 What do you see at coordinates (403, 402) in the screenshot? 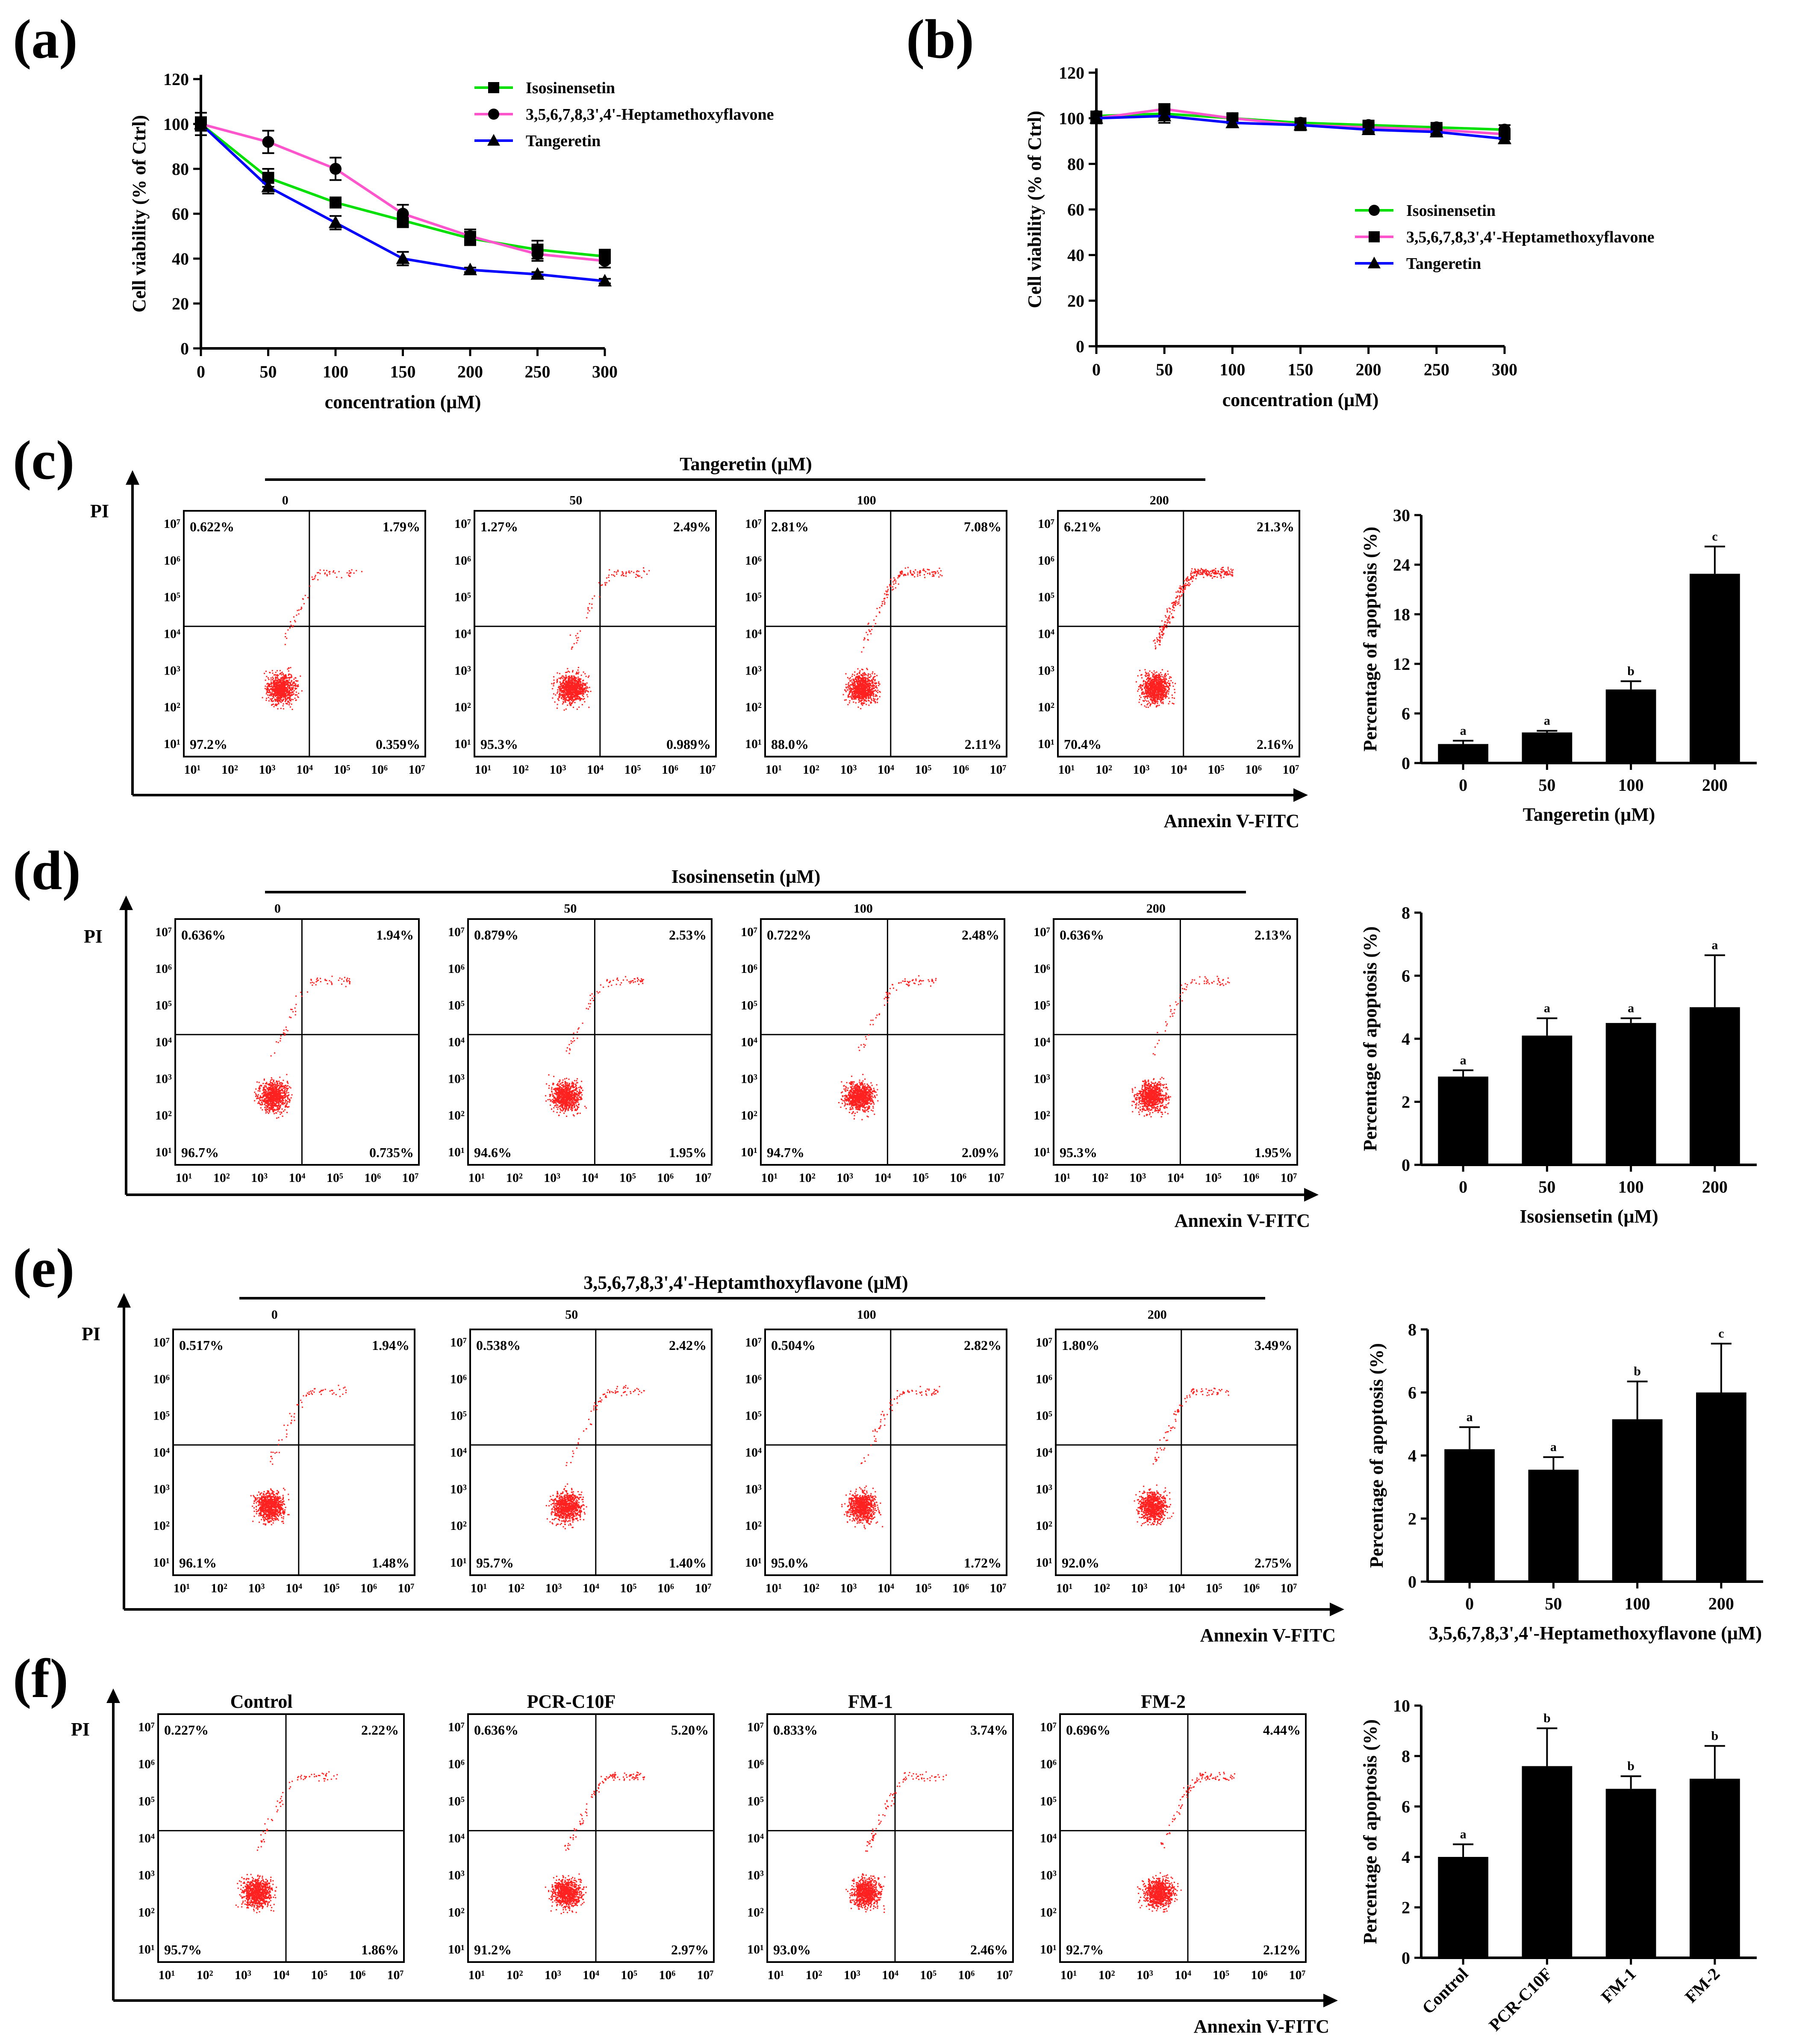
I see `x-axis-title: concentration (μM)` at bounding box center [403, 402].